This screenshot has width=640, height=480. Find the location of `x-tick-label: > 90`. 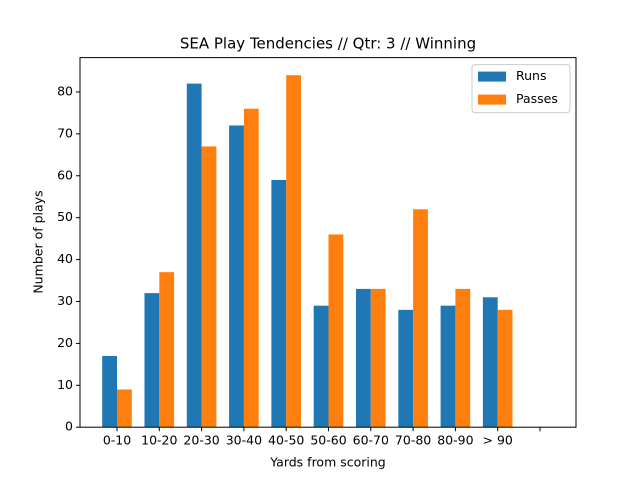

x-tick-label: > 90 is located at coordinates (498, 440).